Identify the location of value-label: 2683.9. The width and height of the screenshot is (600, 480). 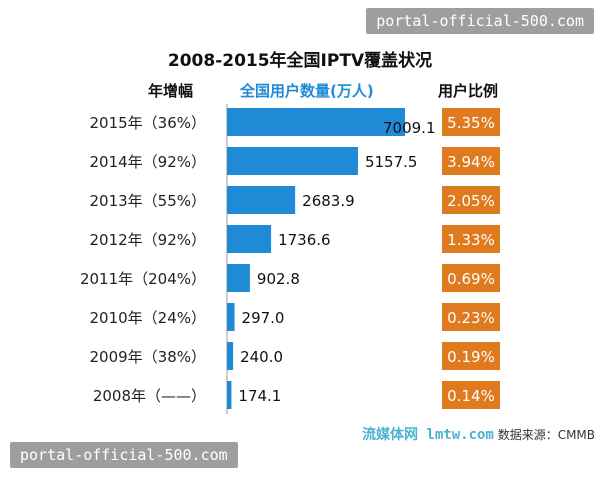
(328, 201).